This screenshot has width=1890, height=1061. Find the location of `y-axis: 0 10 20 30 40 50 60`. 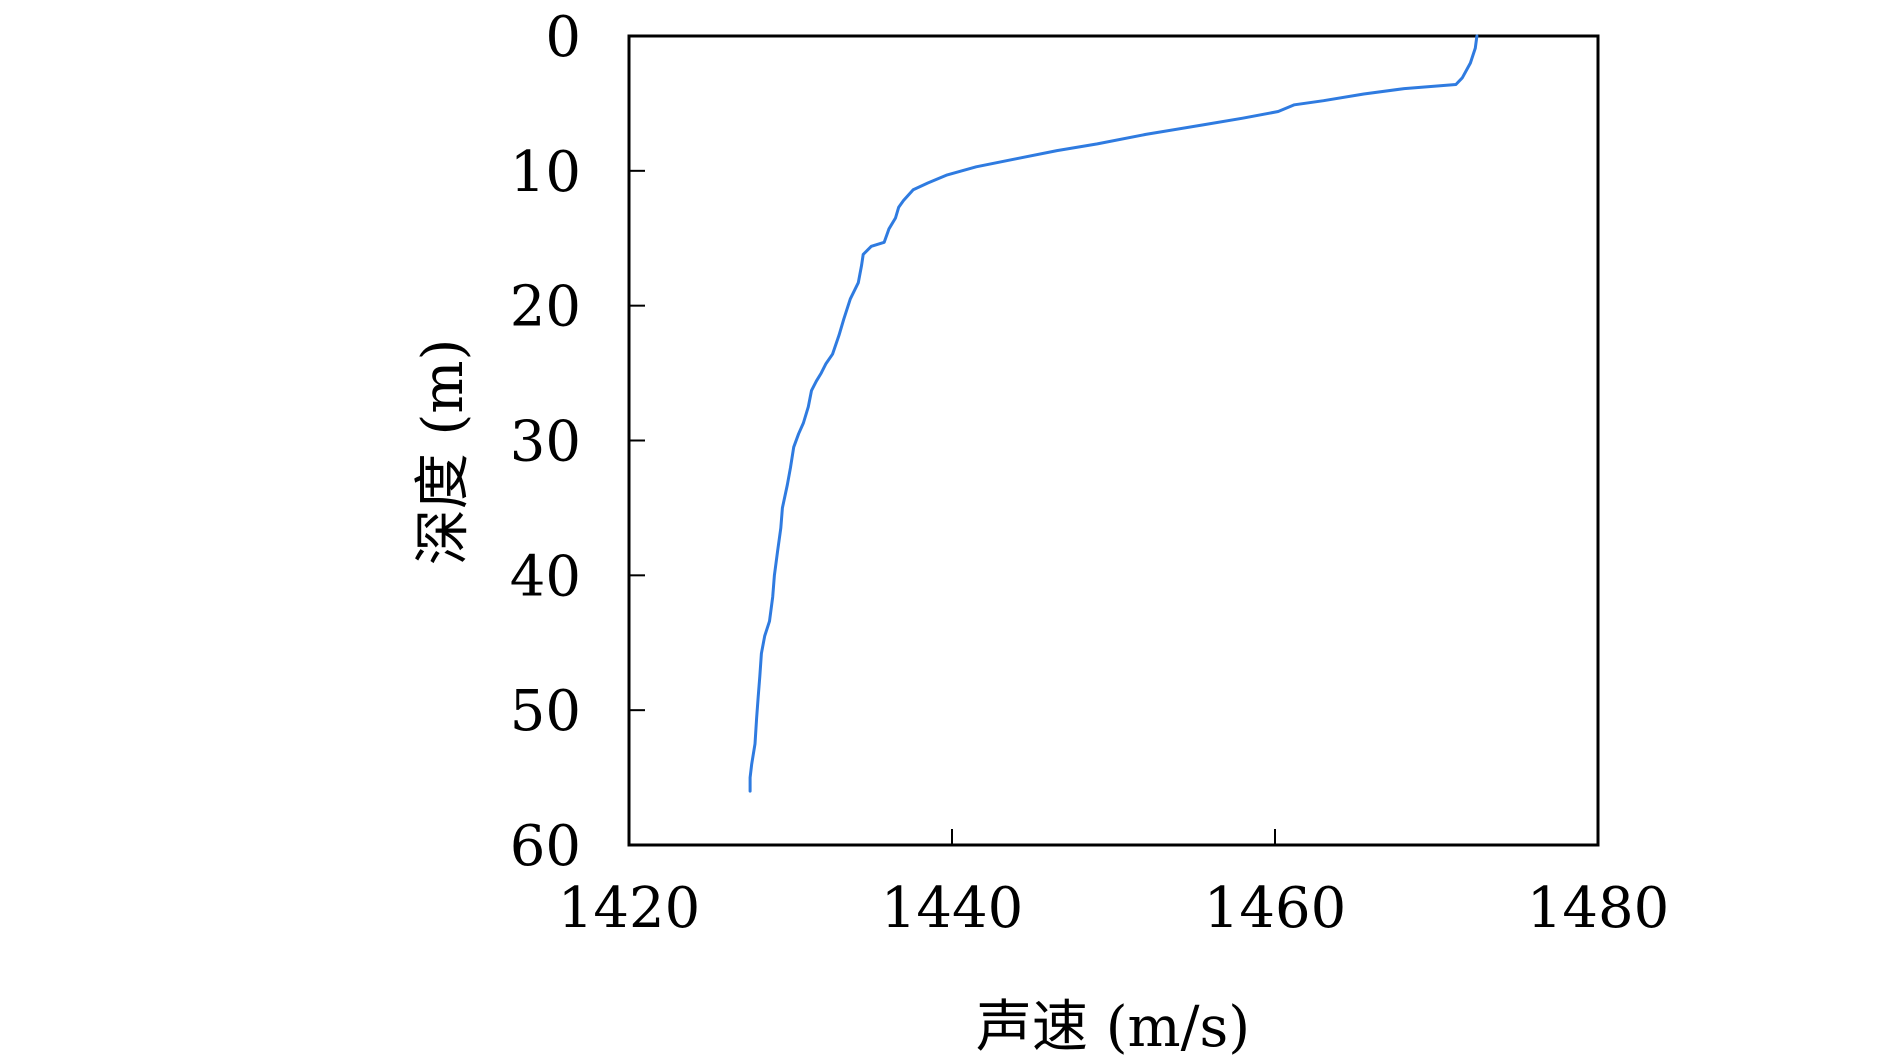

y-axis: 0 10 20 30 40 50 60 is located at coordinates (577, 442).